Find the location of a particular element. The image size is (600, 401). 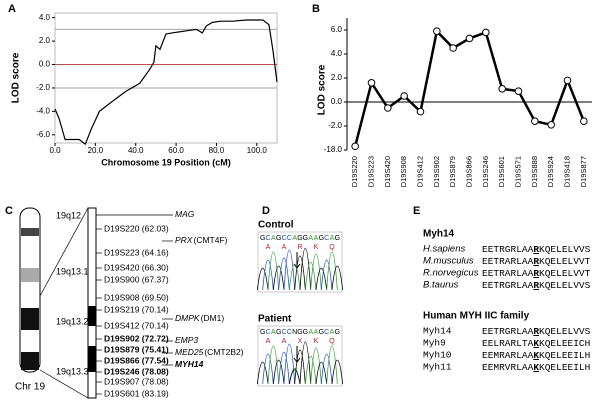

x-tick-label: D19S879 is located at coordinates (452, 171).